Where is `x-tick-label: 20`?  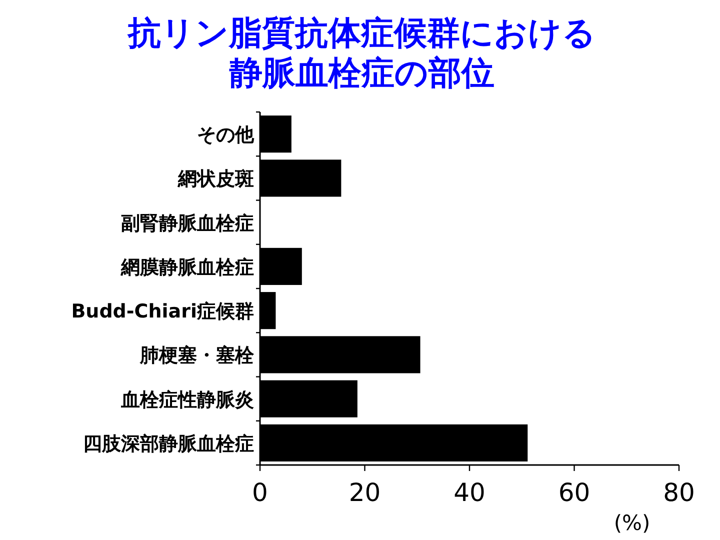
x-tick-label: 20 is located at coordinates (364, 492).